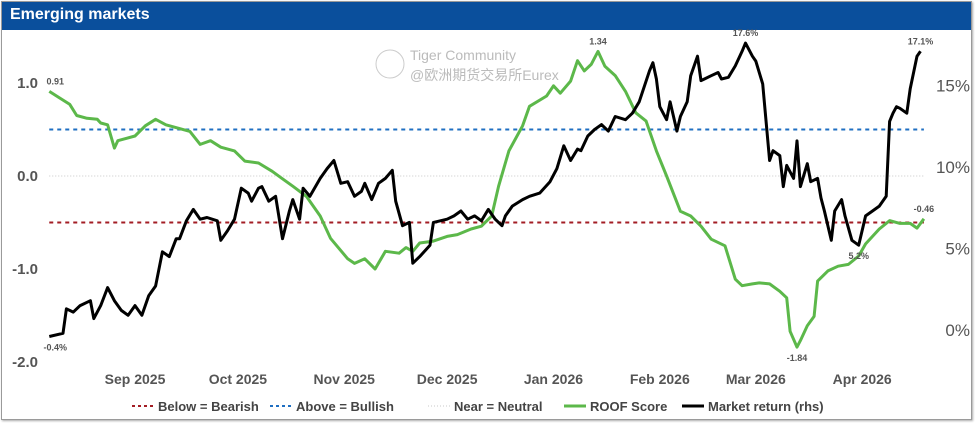 The width and height of the screenshot is (975, 423). Describe the element at coordinates (660, 379) in the screenshot. I see `x-tick-label: Feb 2026` at that location.